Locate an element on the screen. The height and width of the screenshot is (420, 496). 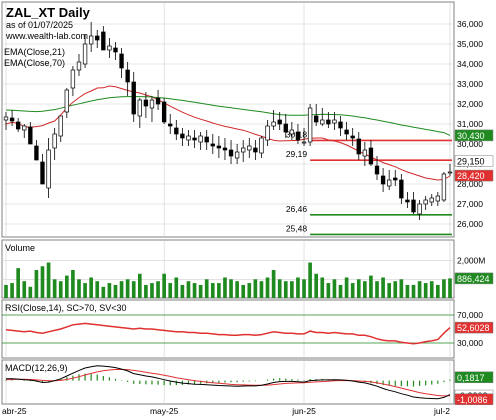
volume-pane is located at coordinates (228, 269).